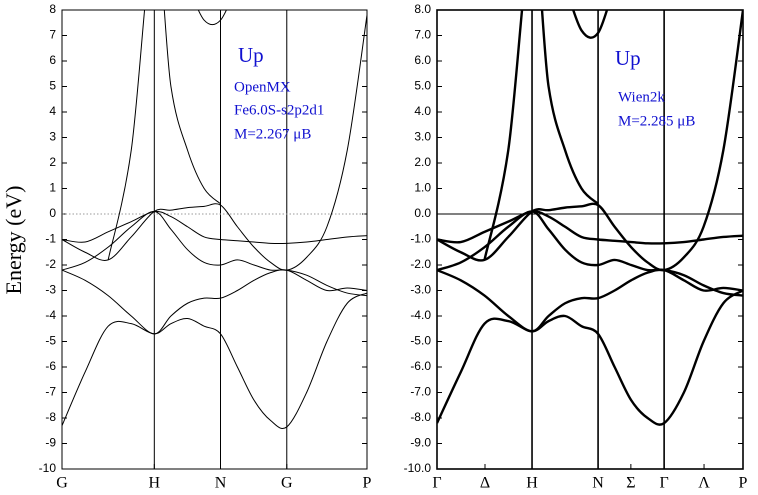 This screenshot has width=758, height=495. What do you see at coordinates (279, 110) in the screenshot?
I see `annotation: Fe6.0S-s2p2d1` at bounding box center [279, 110].